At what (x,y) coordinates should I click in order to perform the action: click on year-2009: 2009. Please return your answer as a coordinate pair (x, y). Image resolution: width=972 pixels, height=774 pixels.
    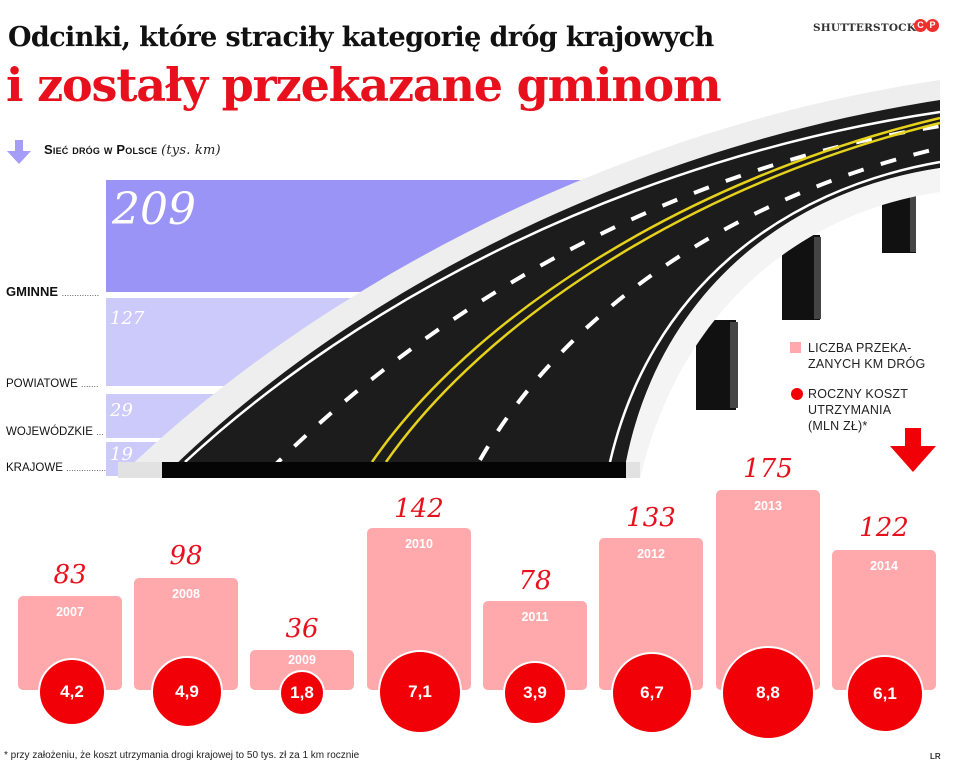
    Looking at the image, I should click on (302, 660).